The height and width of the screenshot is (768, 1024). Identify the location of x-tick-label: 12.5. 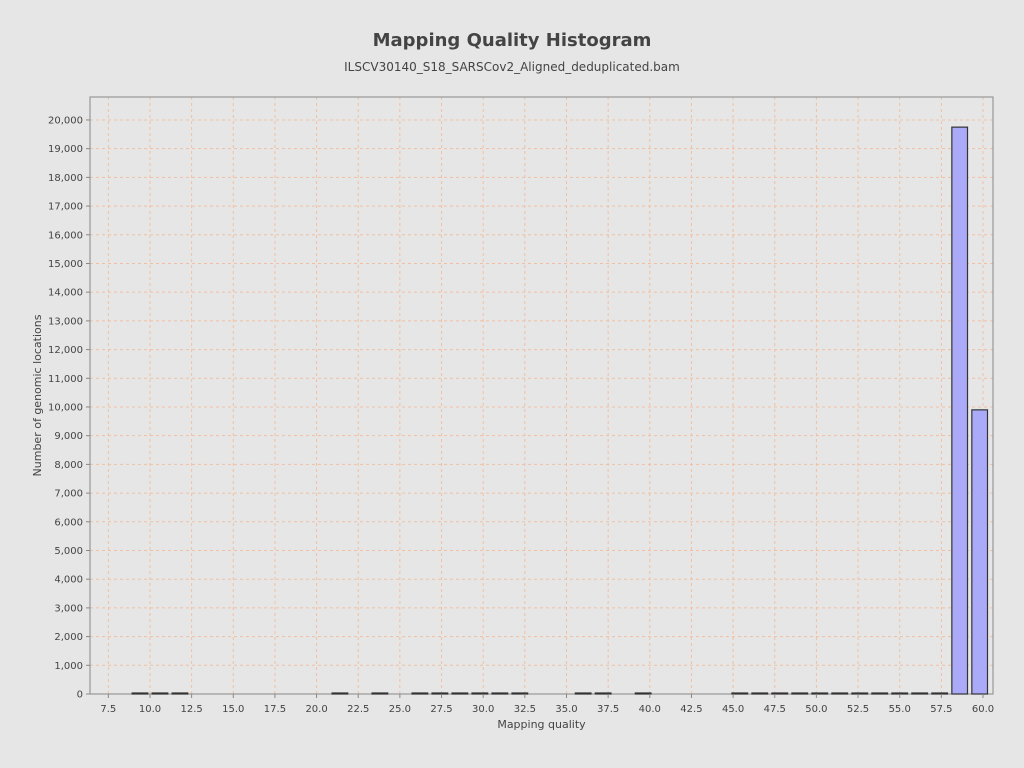
(191, 709).